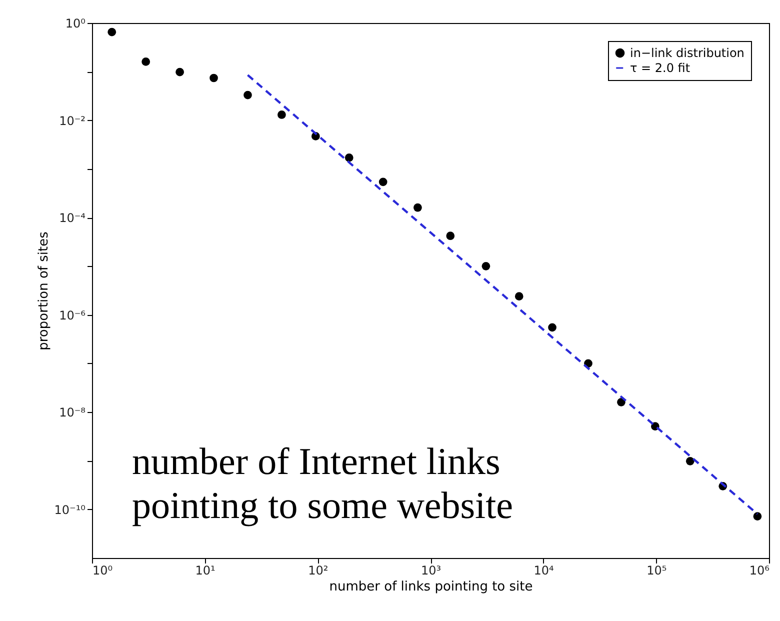  Describe the element at coordinates (318, 571) in the screenshot. I see `x-tick-label: 10²` at that location.